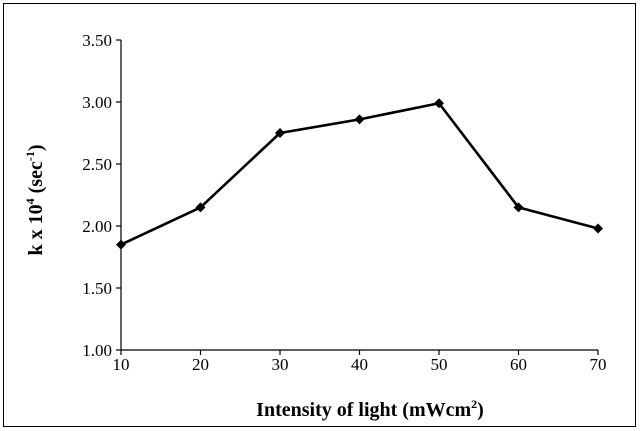 The height and width of the screenshot is (431, 641). I want to click on x-tick-label: 40, so click(359, 364).